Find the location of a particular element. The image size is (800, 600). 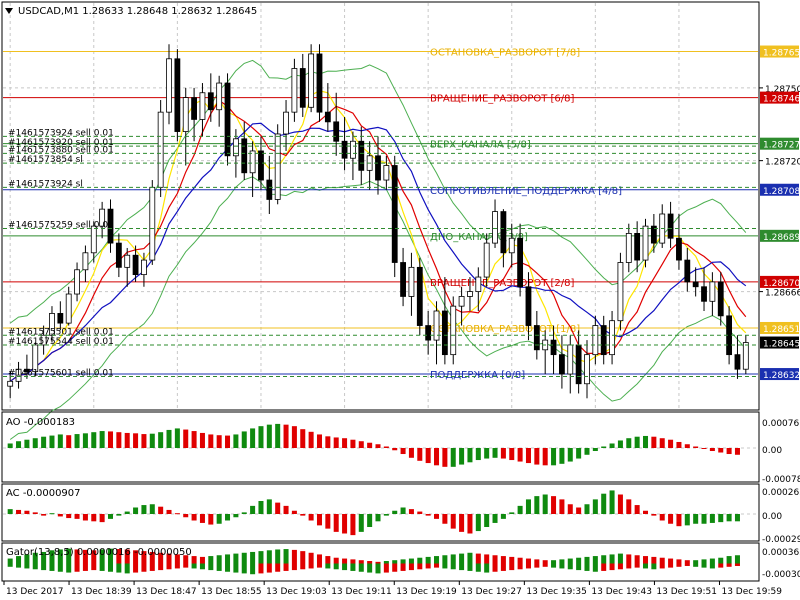

price-badge-label: 1.28651 is located at coordinates (781, 330).